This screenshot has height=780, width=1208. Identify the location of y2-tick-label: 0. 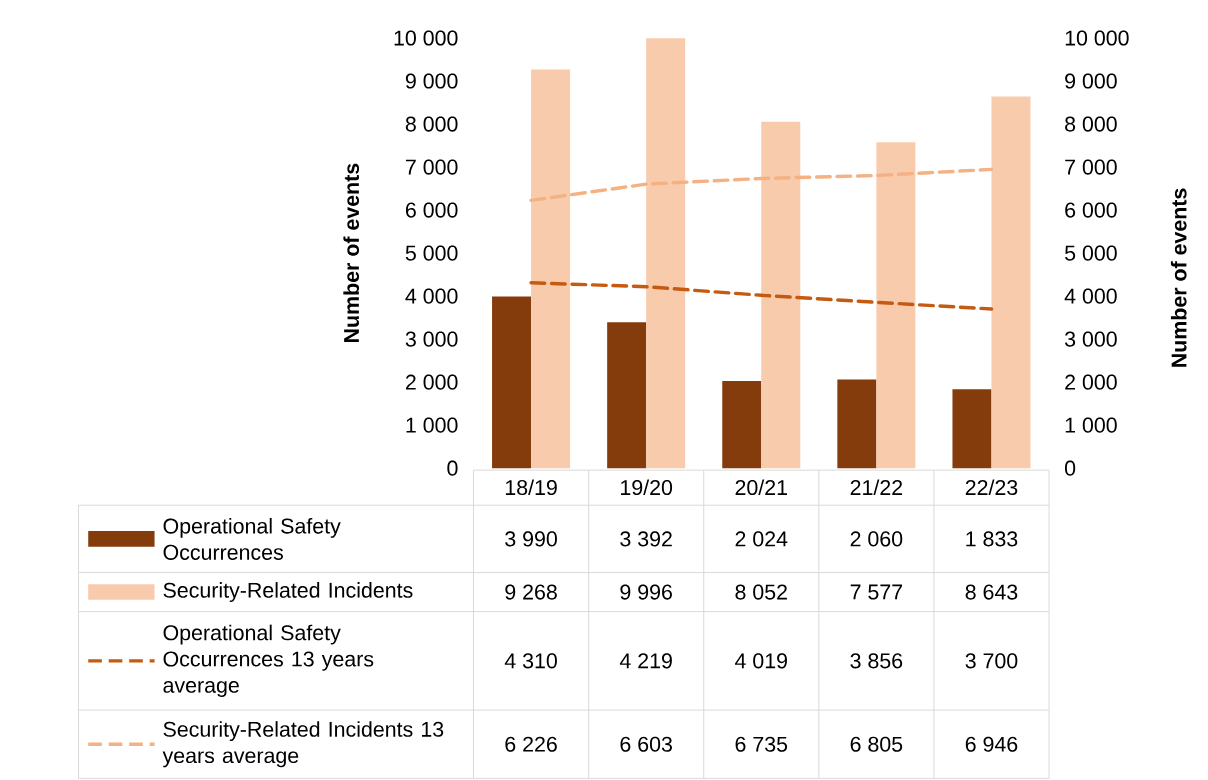
(1070, 468).